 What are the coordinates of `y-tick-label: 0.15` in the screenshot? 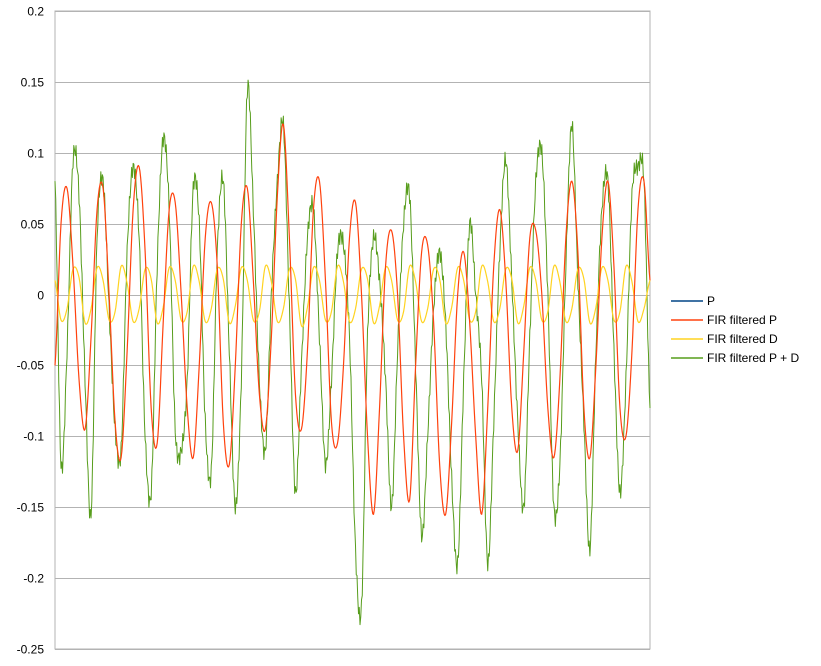 It's located at (33, 83).